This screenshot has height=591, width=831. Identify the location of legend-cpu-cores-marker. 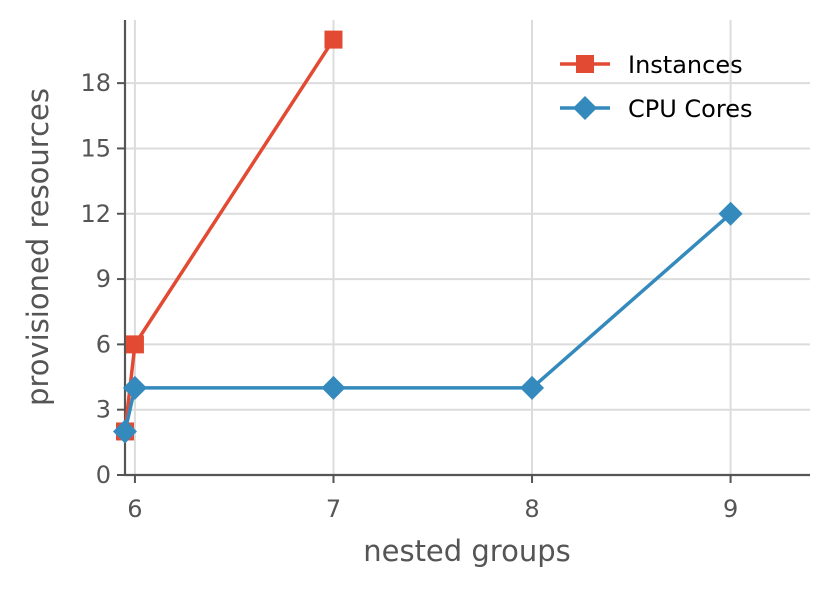
(585, 108).